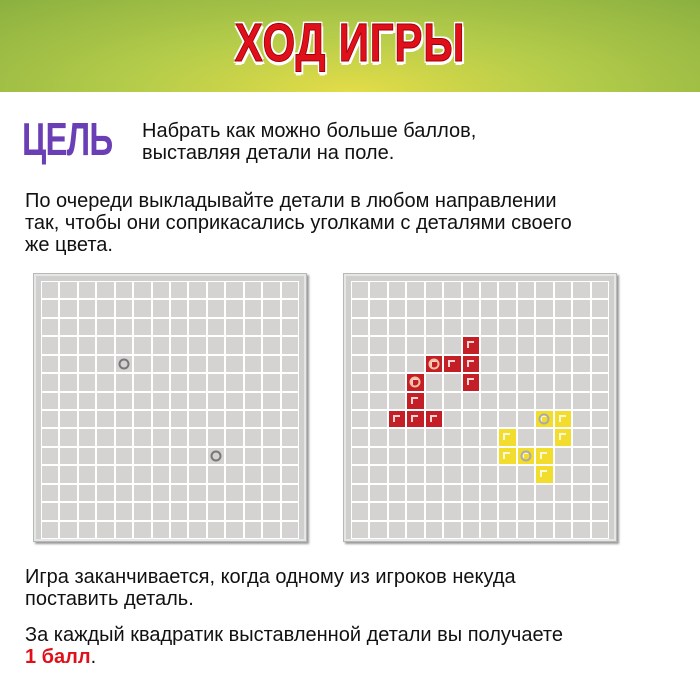  I want to click on goal-line: Набрать как можно больше баллов,, so click(309, 131).